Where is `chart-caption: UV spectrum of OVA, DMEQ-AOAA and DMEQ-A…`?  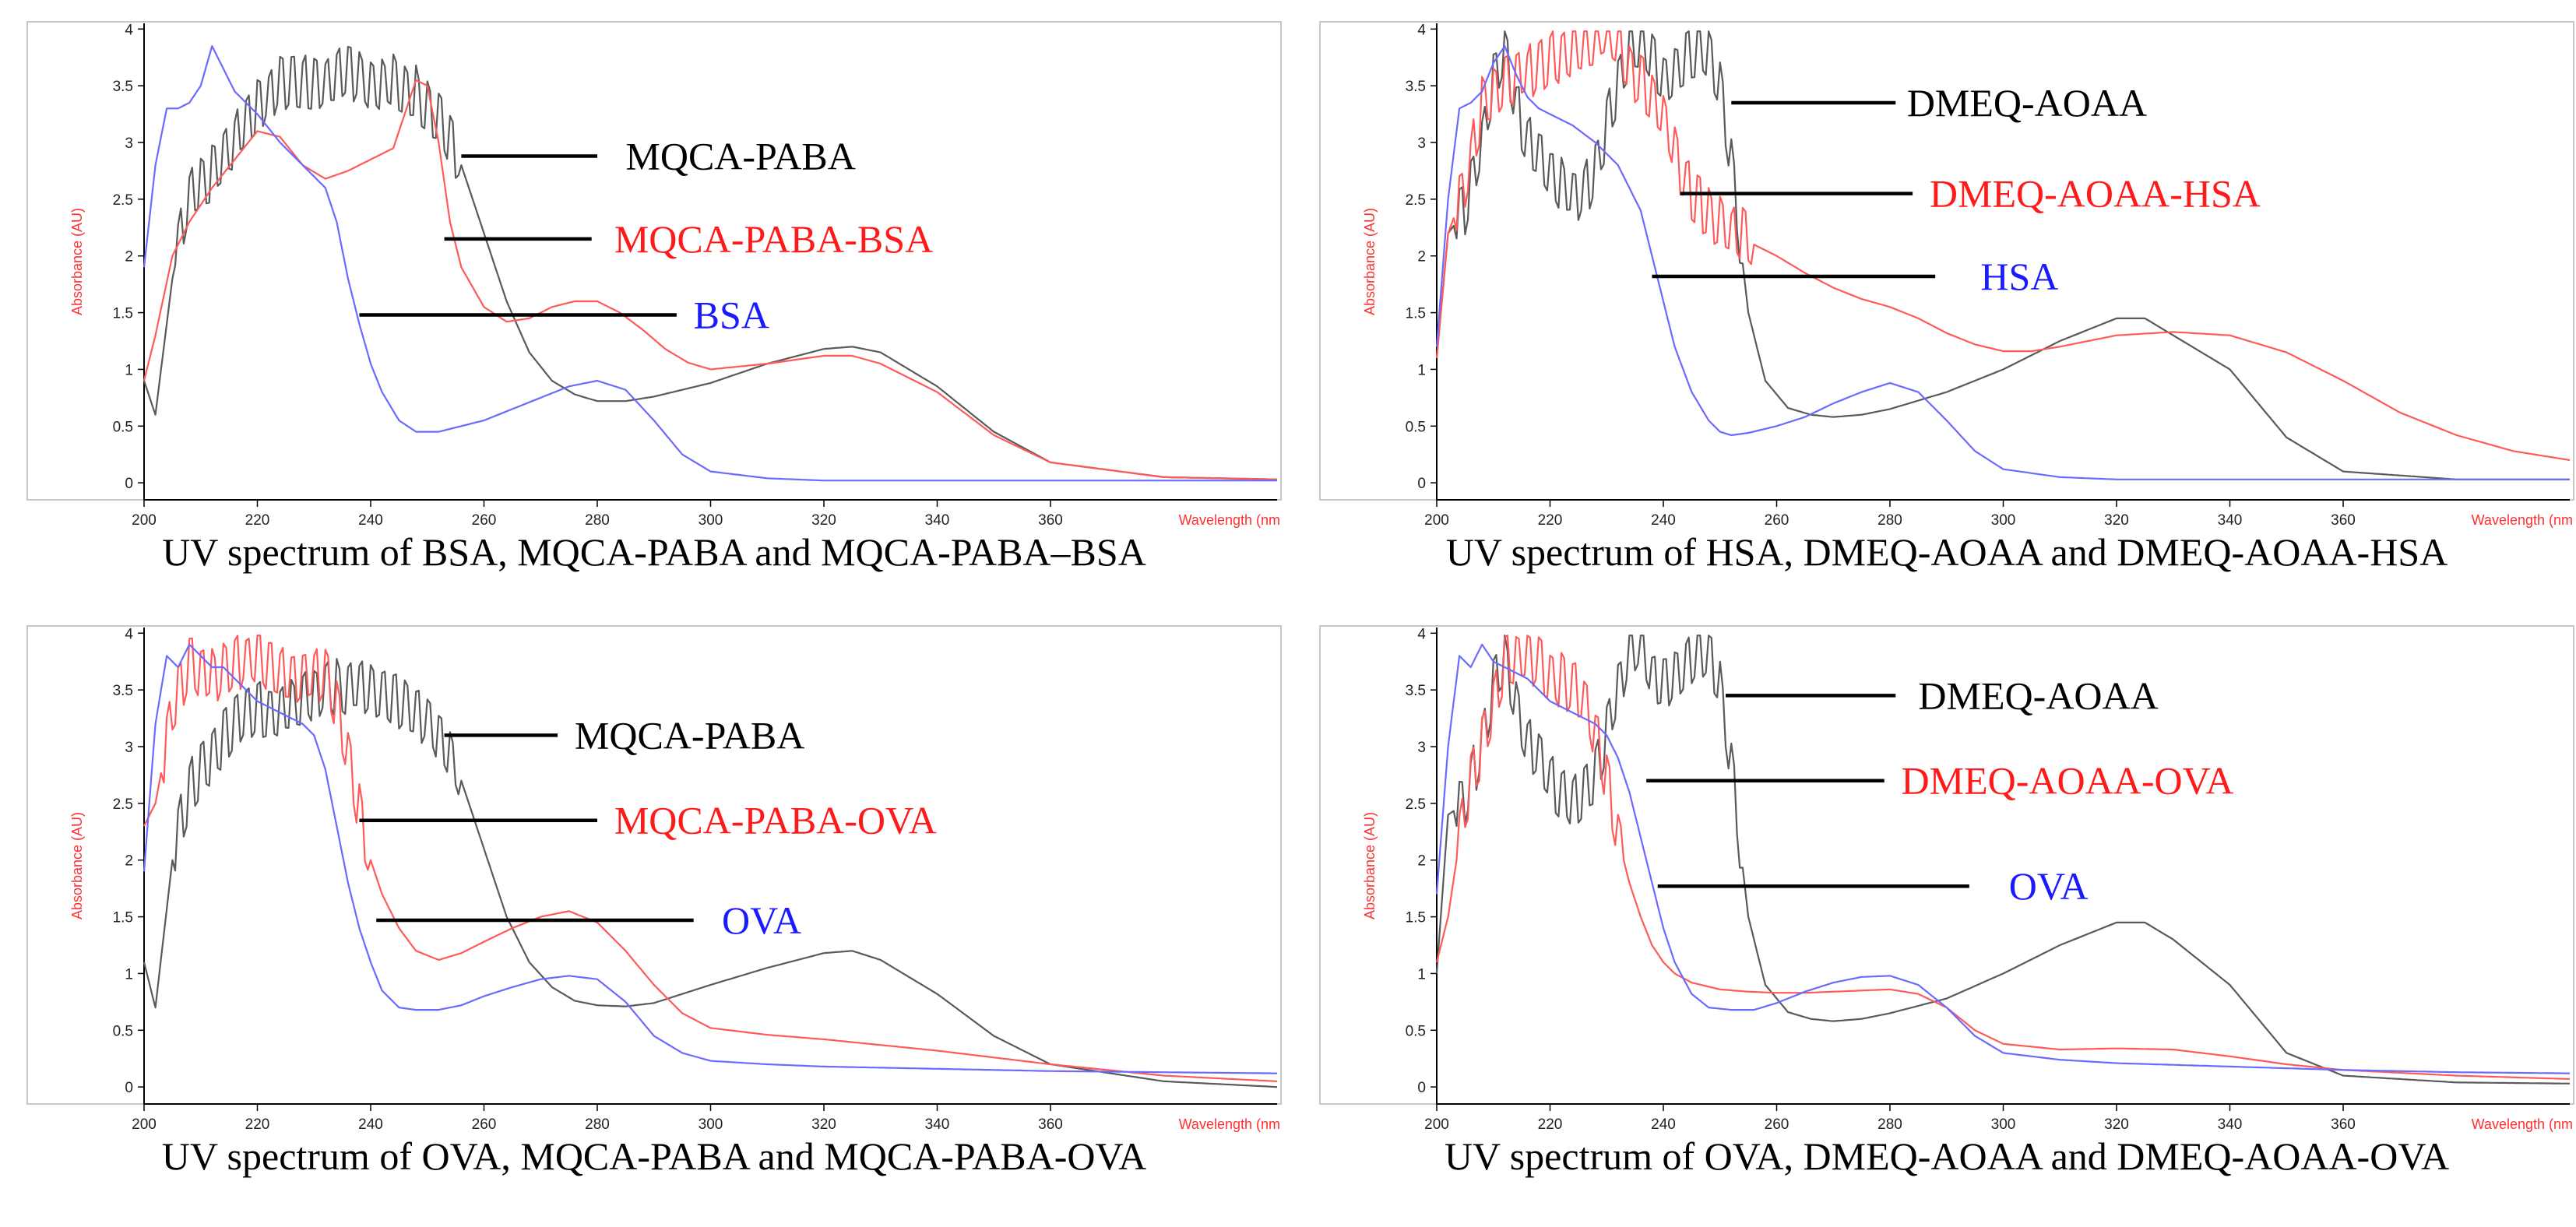 chart-caption: UV spectrum of OVA, DMEQ-AOAA and DMEQ-A… is located at coordinates (1947, 1156).